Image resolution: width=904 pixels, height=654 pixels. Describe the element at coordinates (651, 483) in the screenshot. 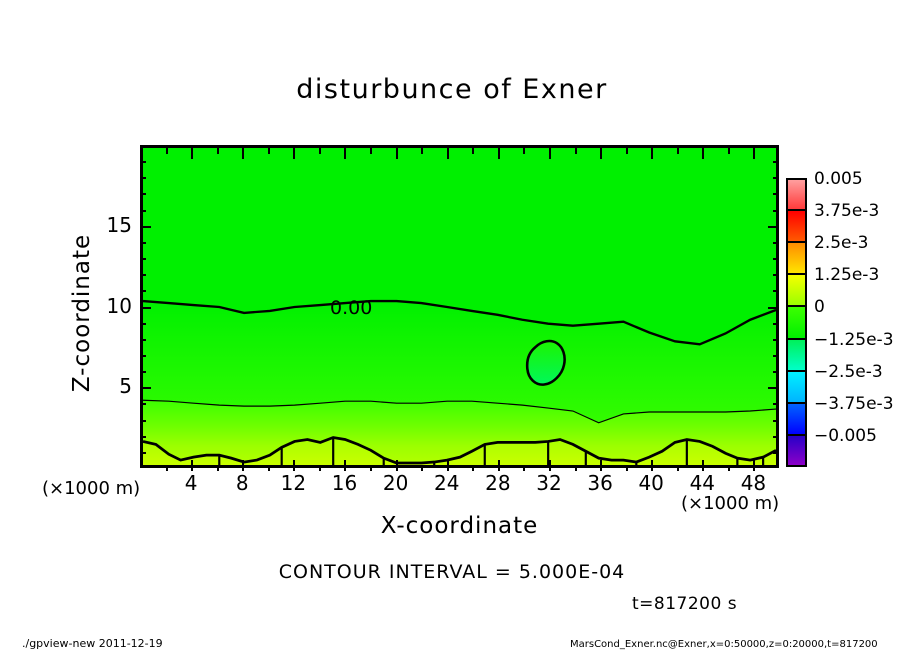

I see `x-tick-label-40: 40` at that location.